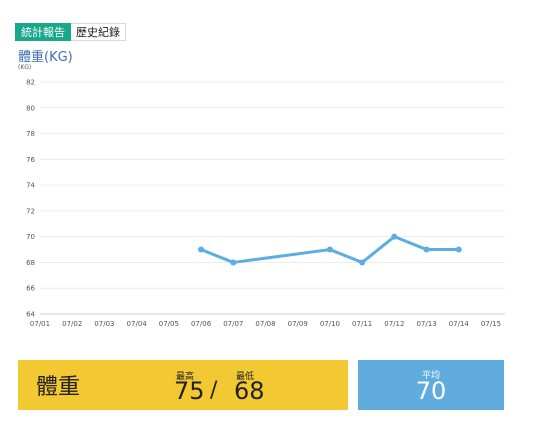 Image resolution: width=536 pixels, height=430 pixels. What do you see at coordinates (430, 376) in the screenshot?
I see `average-caption: 平均` at bounding box center [430, 376].